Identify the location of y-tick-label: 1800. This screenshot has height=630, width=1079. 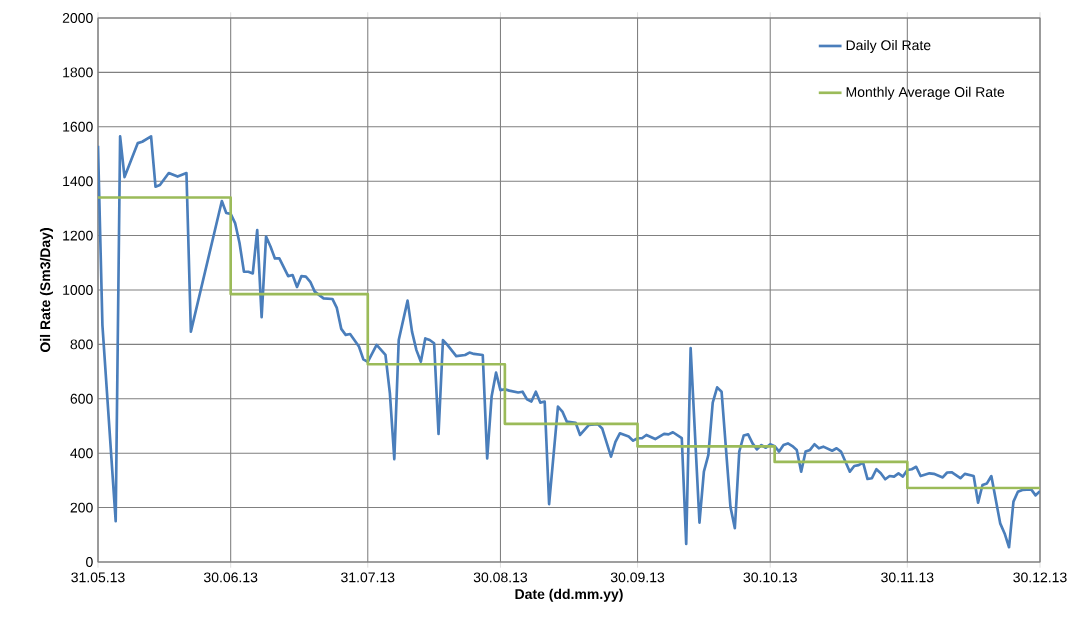
(78, 72).